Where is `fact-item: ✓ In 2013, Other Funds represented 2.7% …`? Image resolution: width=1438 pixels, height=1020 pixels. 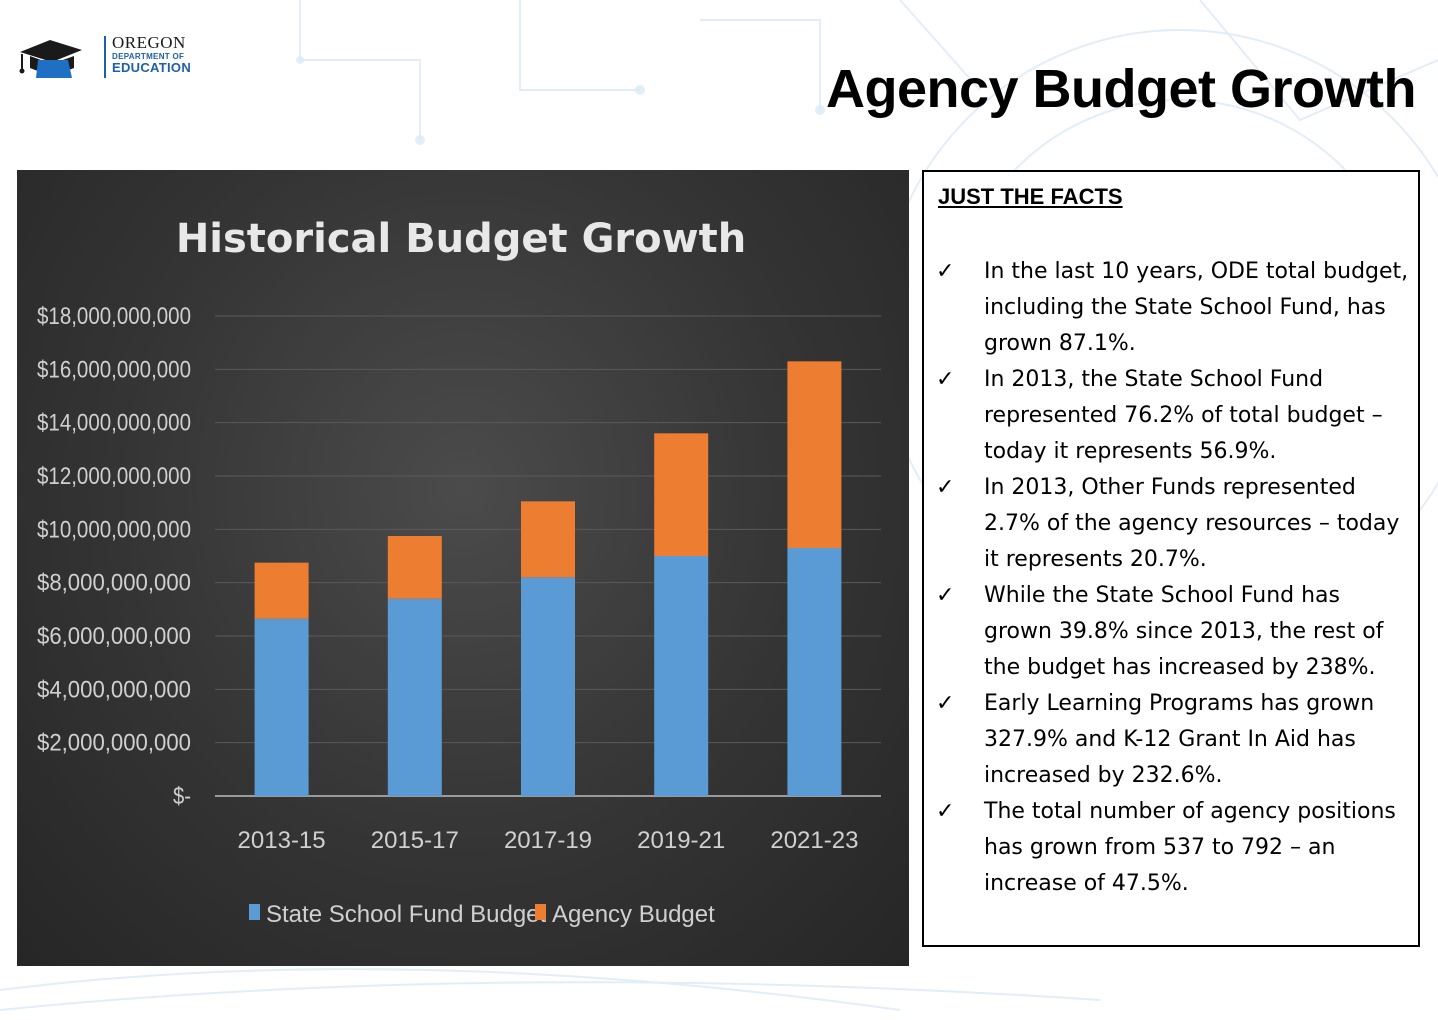
fact-item: ✓ In 2013, Other Funds represented 2.7% … is located at coordinates (1172, 524).